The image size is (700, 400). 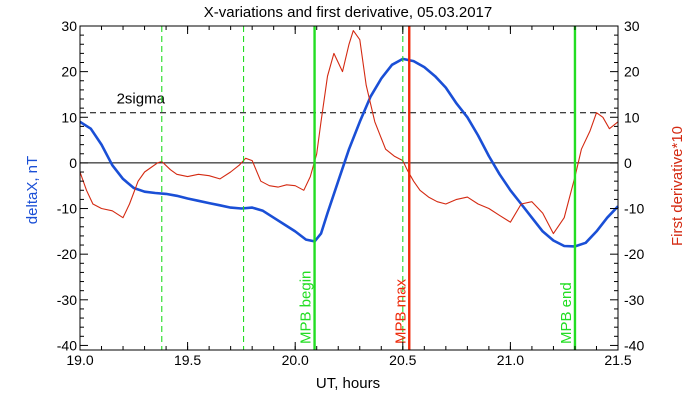 I want to click on x-tick-label: 20.0, so click(x=295, y=360).